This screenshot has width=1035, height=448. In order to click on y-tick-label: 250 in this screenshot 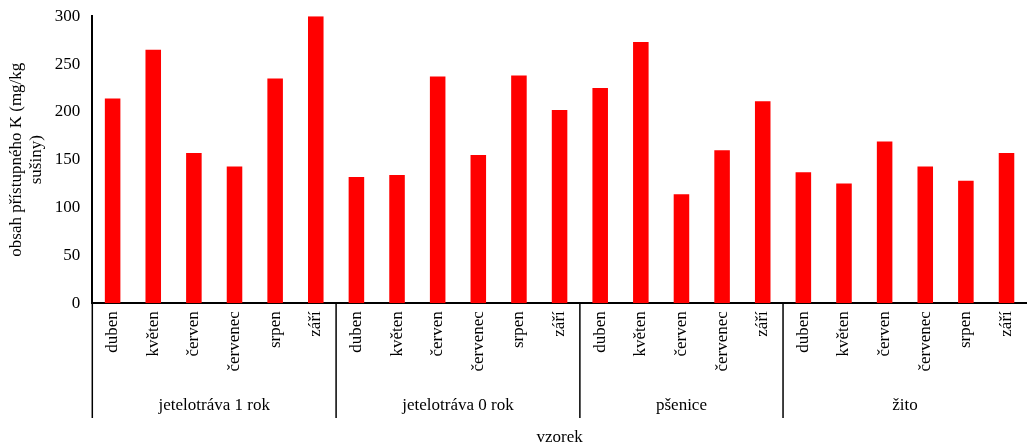, I will do `click(67, 63)`.